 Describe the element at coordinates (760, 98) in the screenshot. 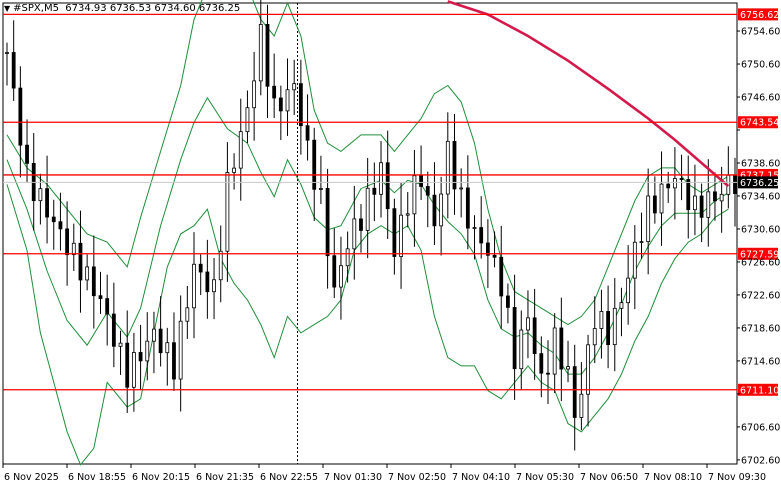

I see `price-tick-label: 6746.60` at that location.